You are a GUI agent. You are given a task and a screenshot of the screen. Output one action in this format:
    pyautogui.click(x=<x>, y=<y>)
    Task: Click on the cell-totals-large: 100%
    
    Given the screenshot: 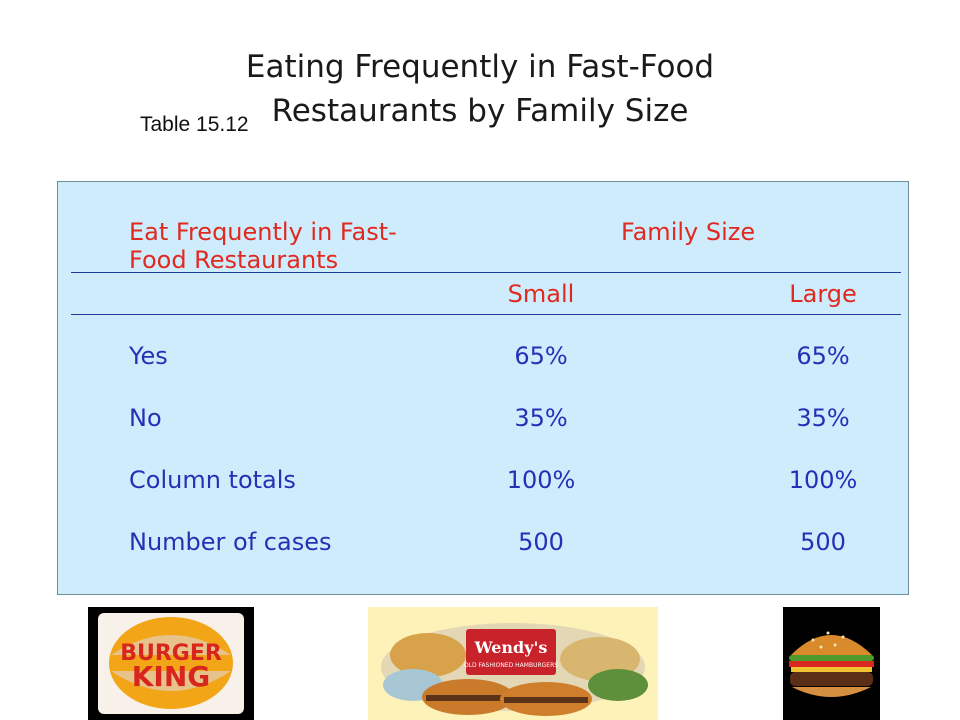 What is the action you would take?
    pyautogui.click(x=823, y=480)
    